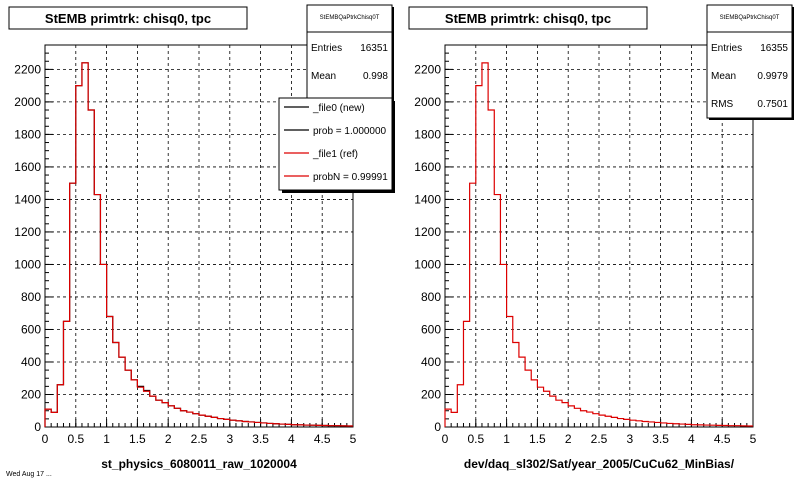 This screenshot has width=800, height=480. I want to click on y-tick-label-0-4: 800, so click(31, 297).